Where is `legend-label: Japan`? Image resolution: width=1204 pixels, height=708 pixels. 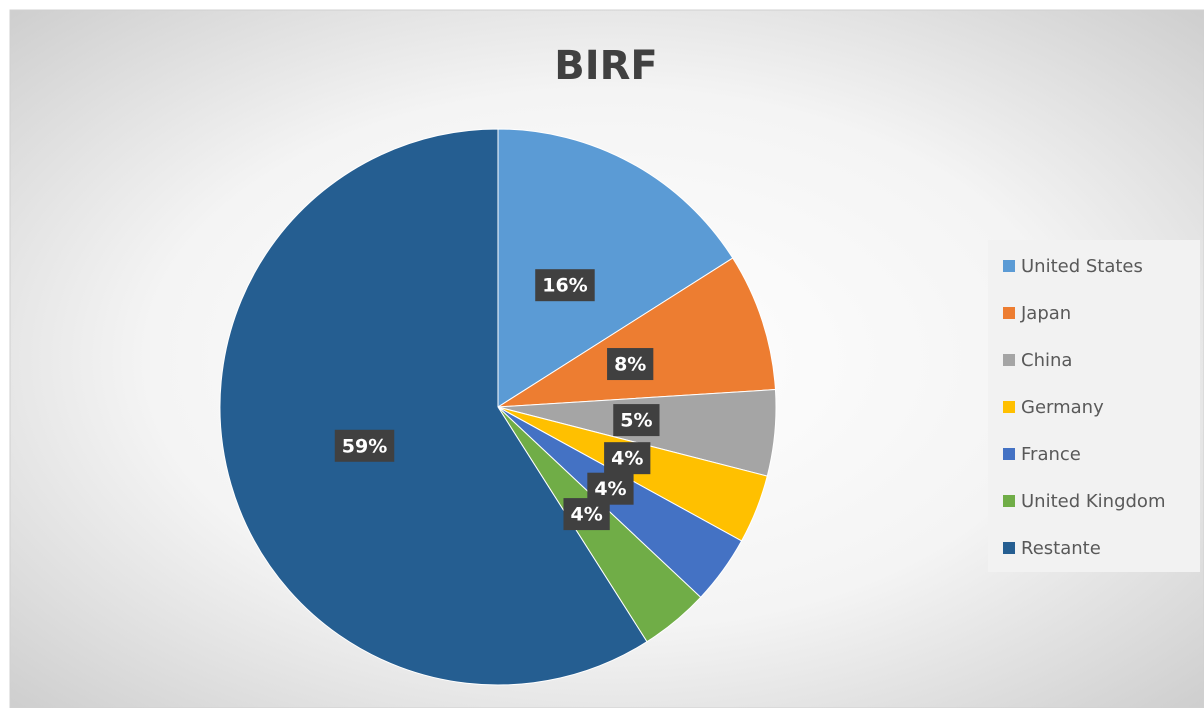 legend-label: Japan is located at coordinates (1045, 313).